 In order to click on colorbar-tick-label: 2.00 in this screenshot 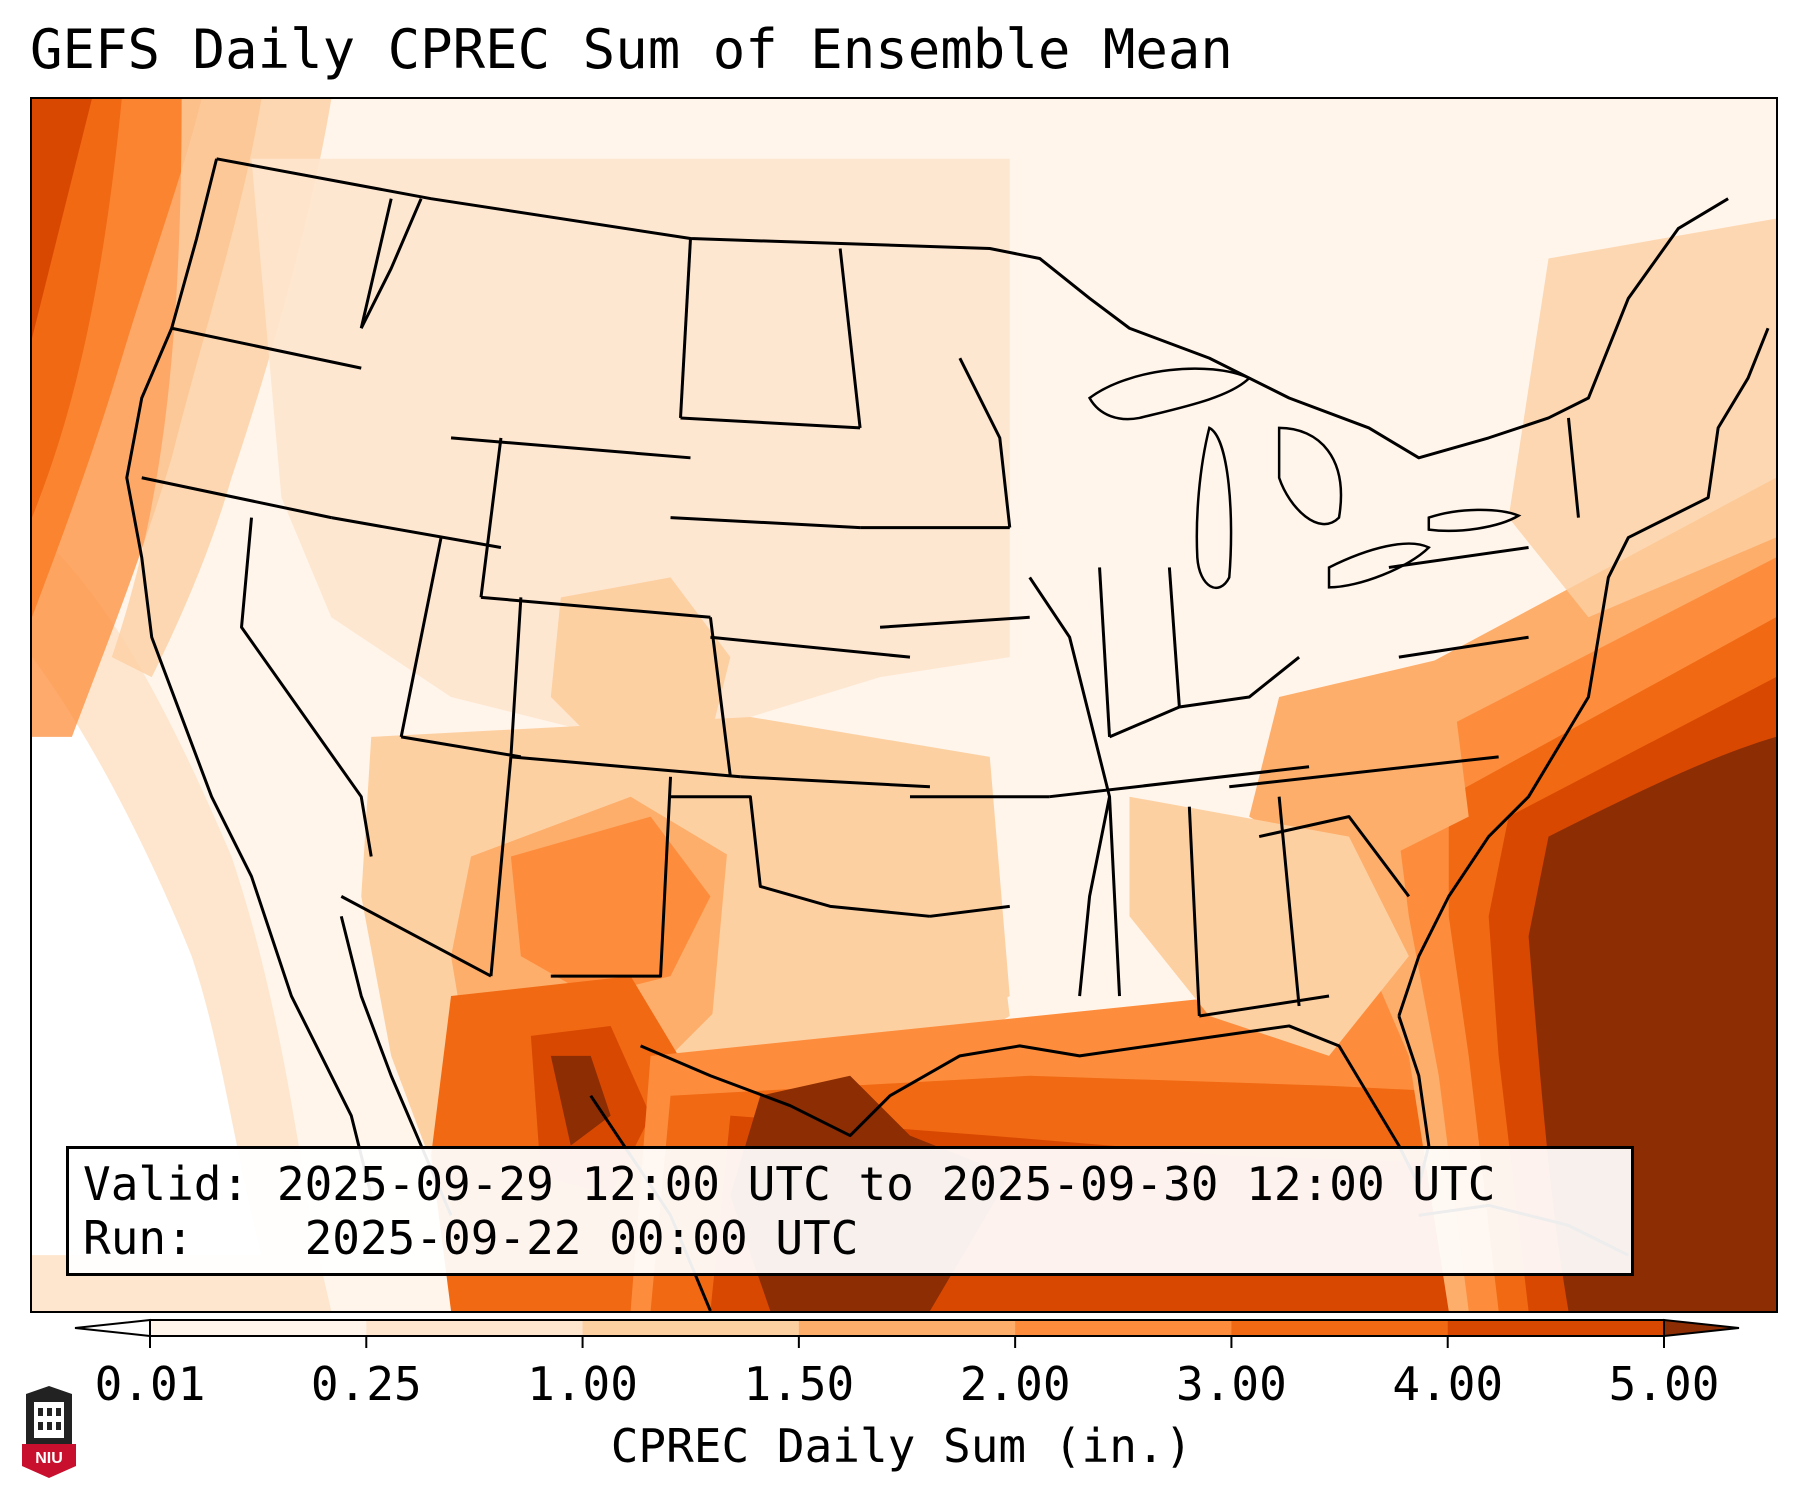, I will do `click(1015, 1384)`.